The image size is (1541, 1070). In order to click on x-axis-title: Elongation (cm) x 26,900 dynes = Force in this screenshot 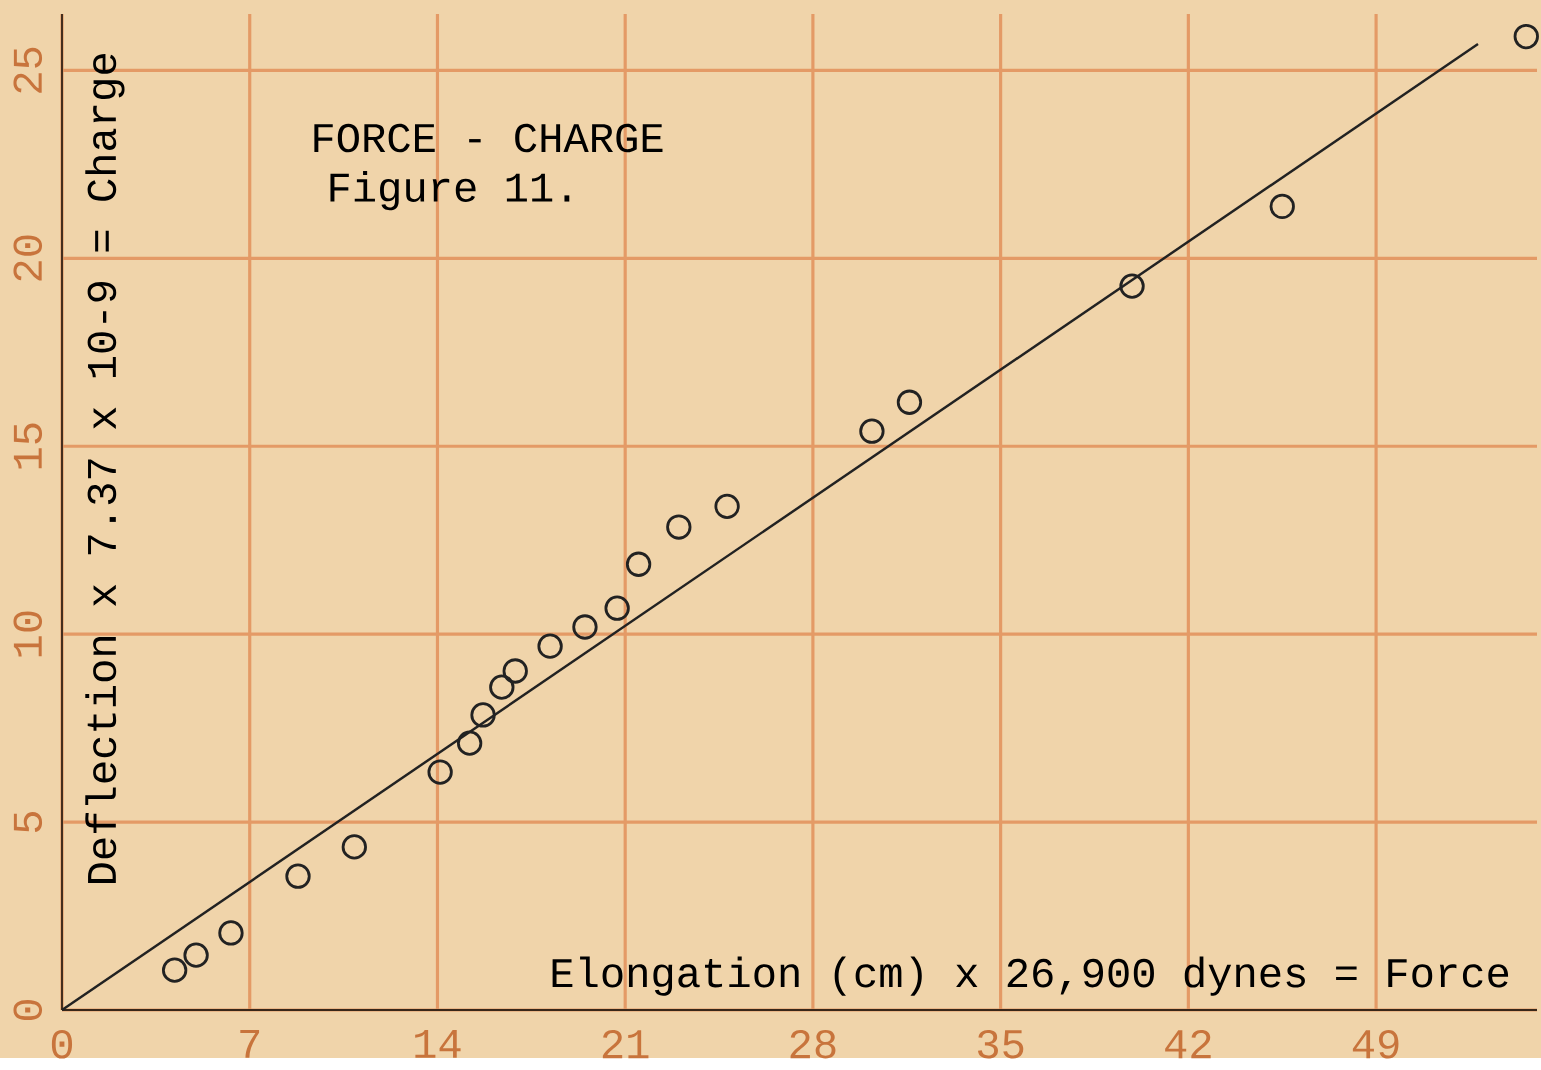, I will do `click(1030, 976)`.